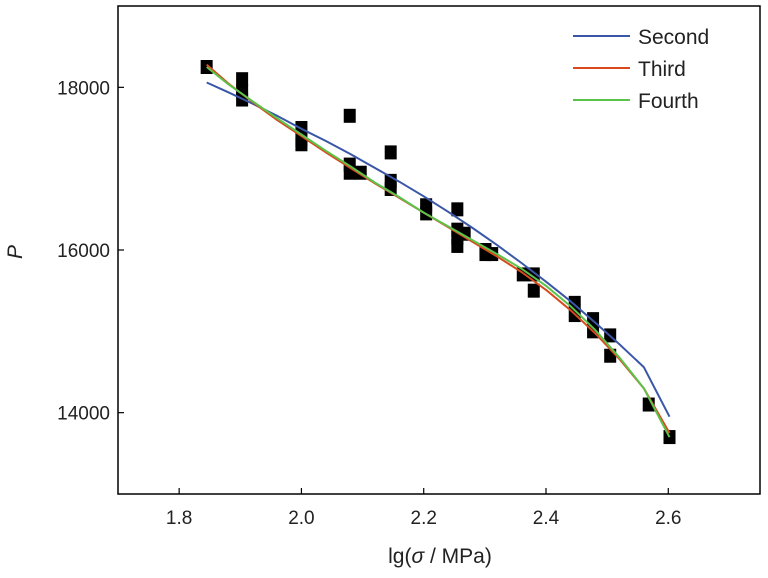  I want to click on x-tick-label: 2.4, so click(546, 518).